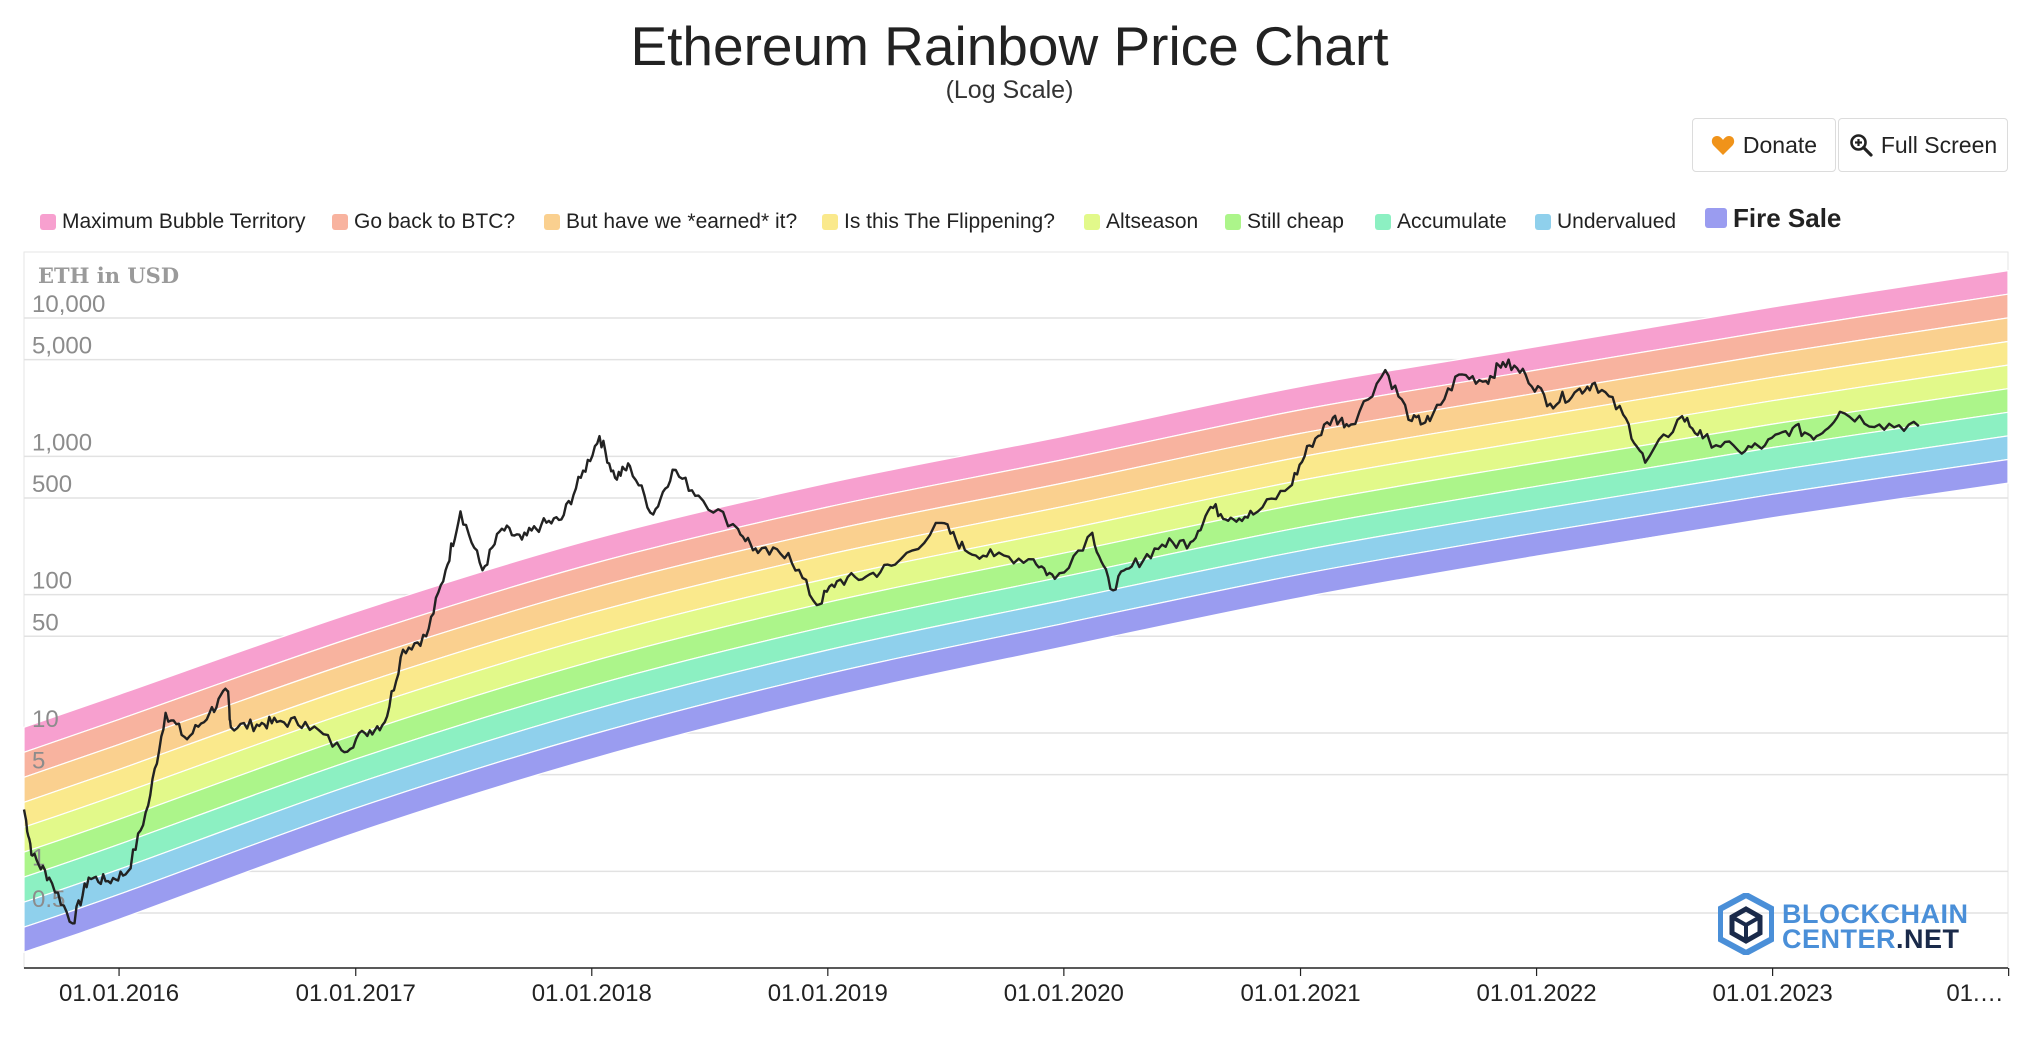  I want to click on legend-item-earned-it: But have we *earned* it?, so click(670, 222).